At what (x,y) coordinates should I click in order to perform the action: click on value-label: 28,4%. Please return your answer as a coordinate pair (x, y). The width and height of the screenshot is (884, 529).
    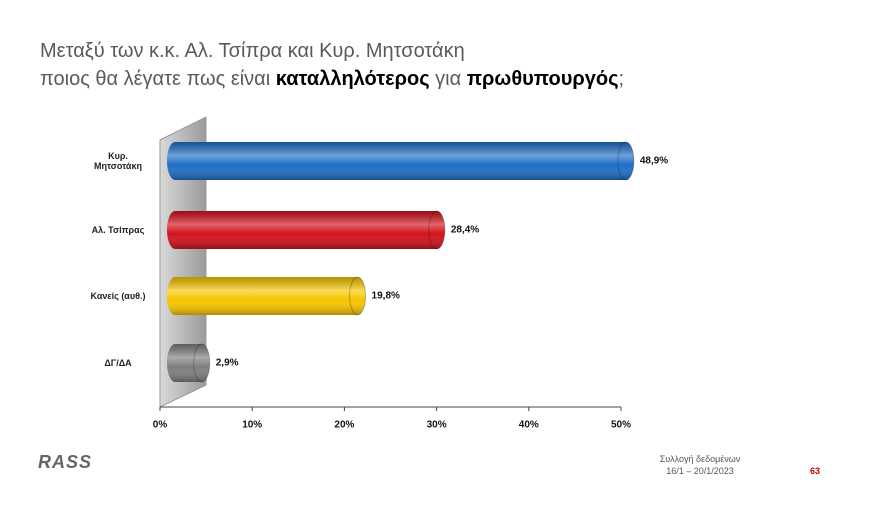
    Looking at the image, I should click on (465, 230).